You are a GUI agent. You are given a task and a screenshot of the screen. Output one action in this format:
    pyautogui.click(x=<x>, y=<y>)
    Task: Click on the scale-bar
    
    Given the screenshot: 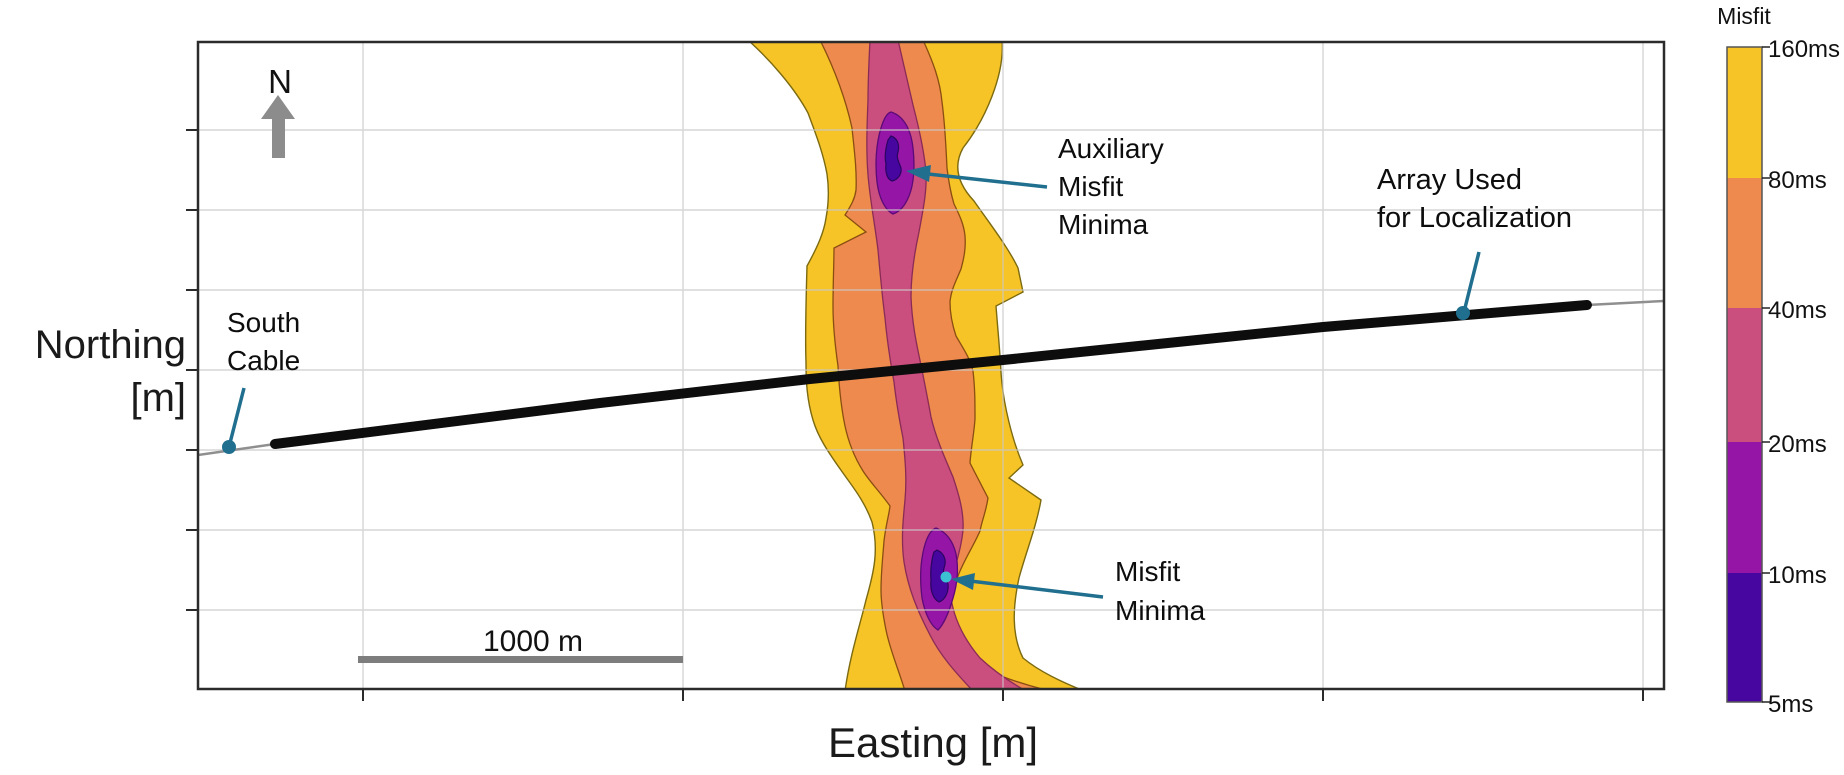 What is the action you would take?
    pyautogui.click(x=520, y=659)
    